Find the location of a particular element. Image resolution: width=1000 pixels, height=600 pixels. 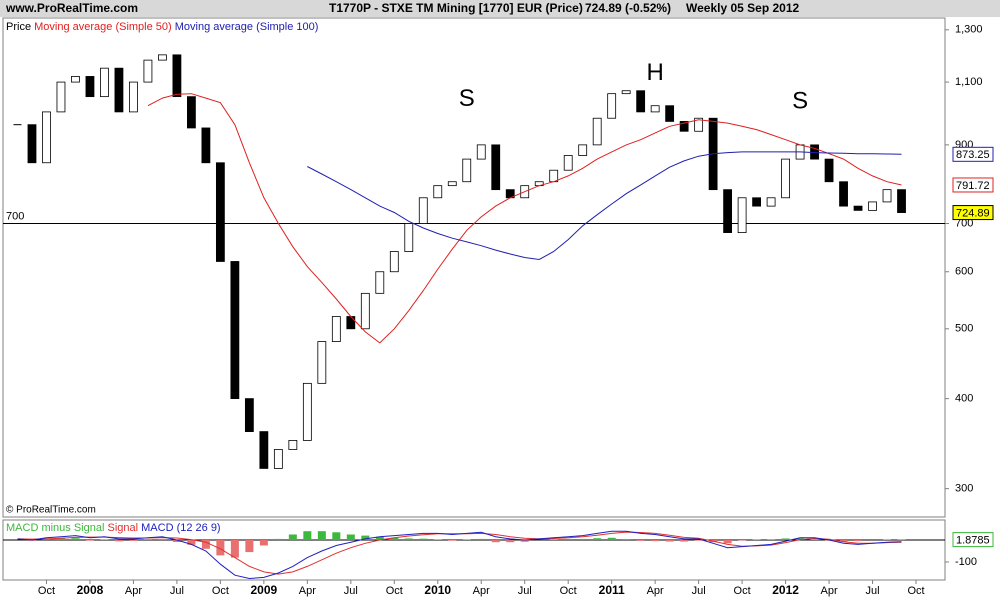

last-value-label: 873.25 is located at coordinates (973, 155).